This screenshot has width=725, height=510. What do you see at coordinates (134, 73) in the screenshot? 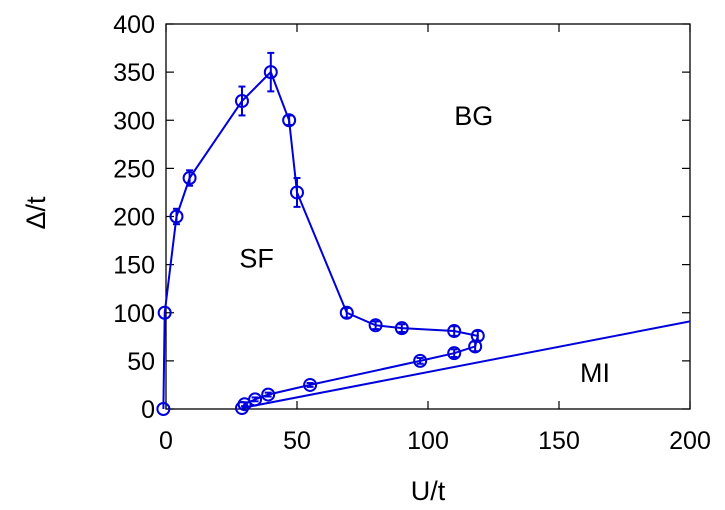
I see `y-tick-label: 350` at bounding box center [134, 73].